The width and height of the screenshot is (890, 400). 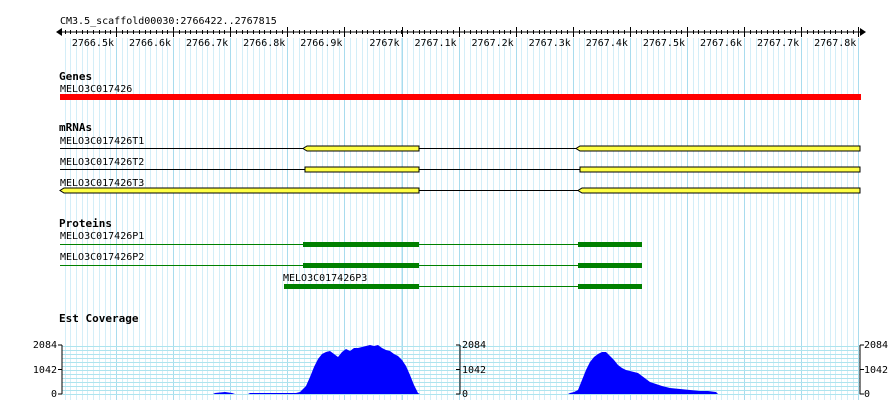 What do you see at coordinates (93, 43) in the screenshot?
I see `scale-tick-label: 2766.5k` at bounding box center [93, 43].